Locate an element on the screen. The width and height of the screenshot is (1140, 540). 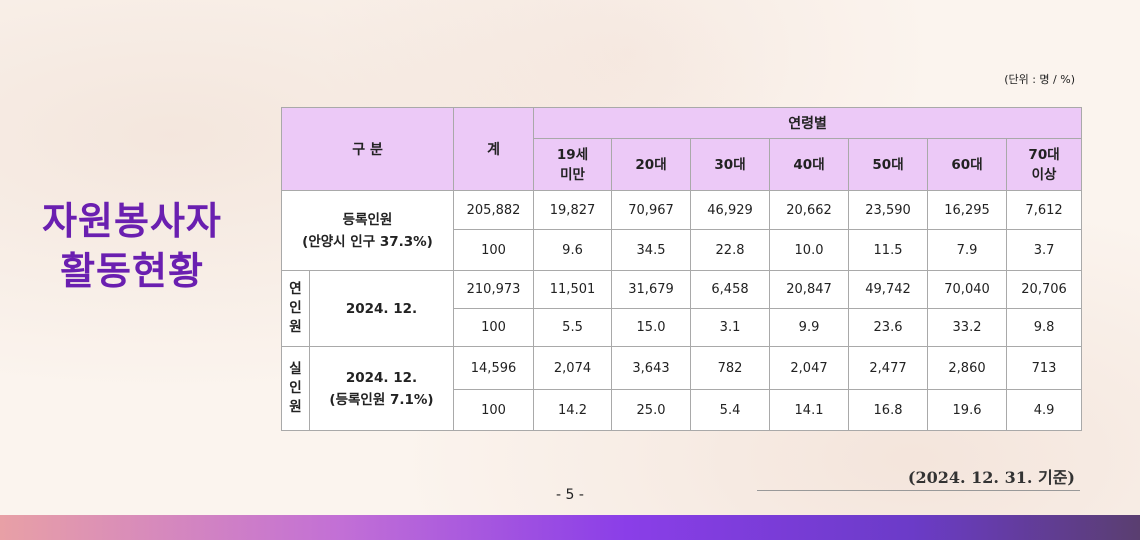
table-cell: 23.6 is located at coordinates (888, 327).